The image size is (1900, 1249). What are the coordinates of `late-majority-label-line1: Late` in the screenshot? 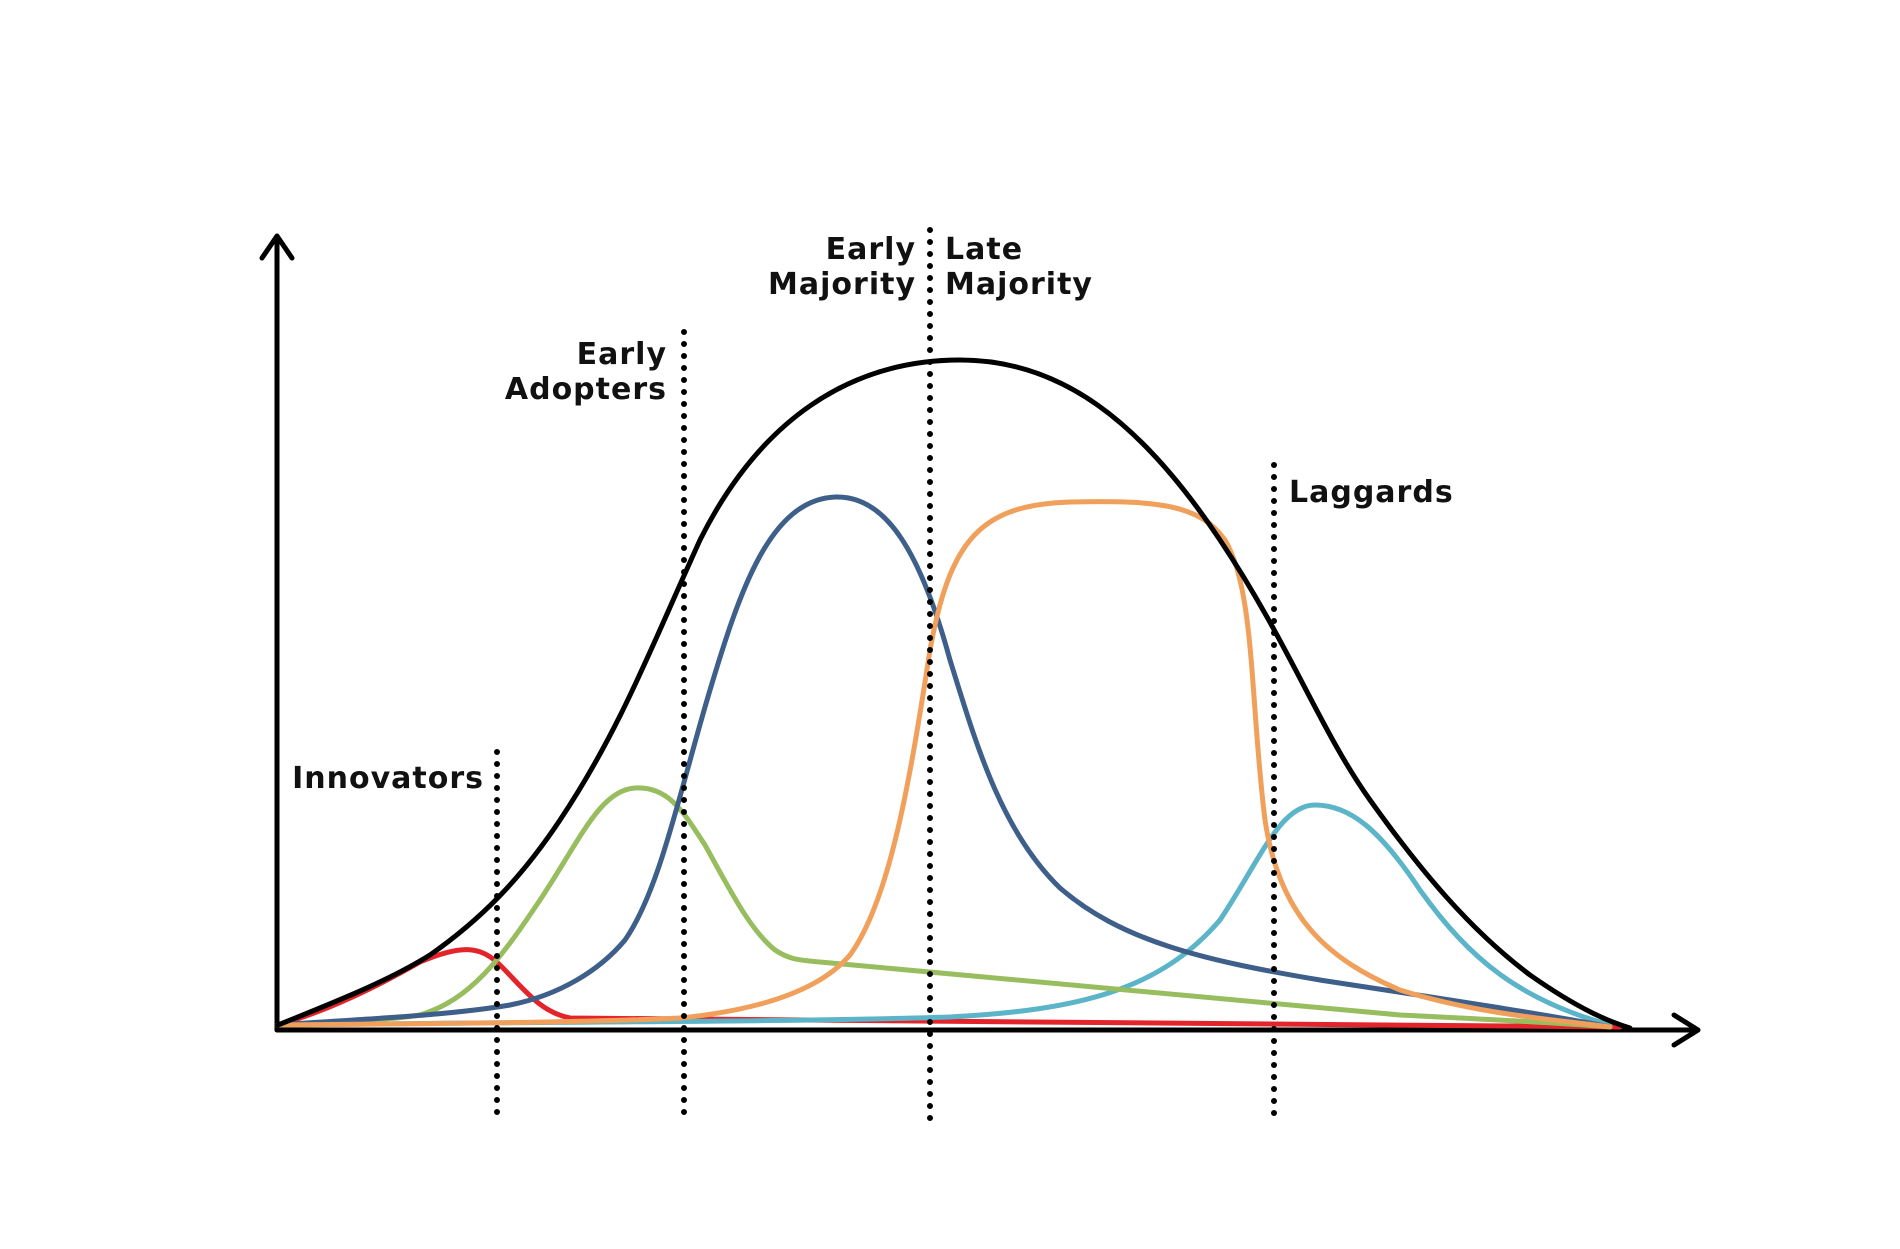 It's located at (984, 249).